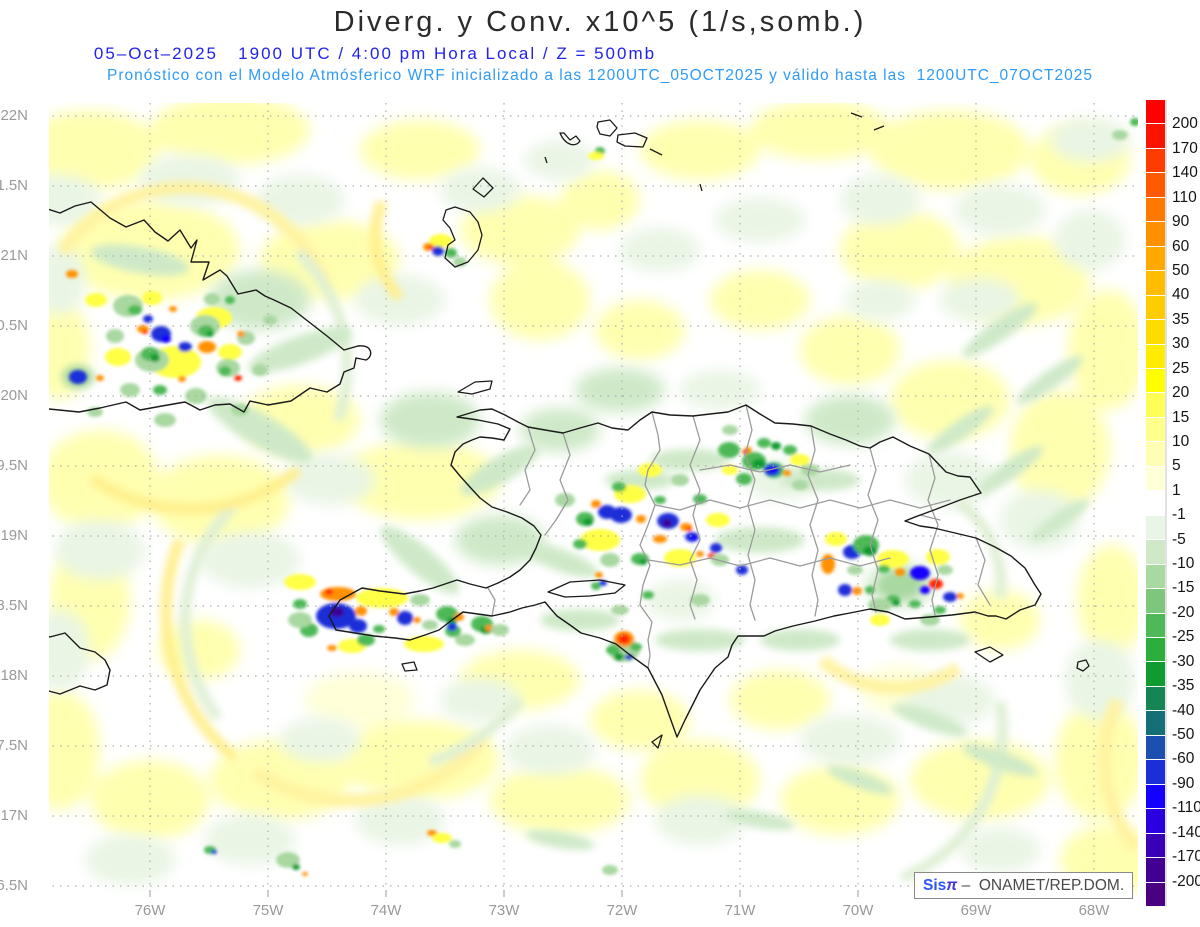  What do you see at coordinates (1183, 661) in the screenshot?
I see `colorbar-tick-label: -30` at bounding box center [1183, 661].